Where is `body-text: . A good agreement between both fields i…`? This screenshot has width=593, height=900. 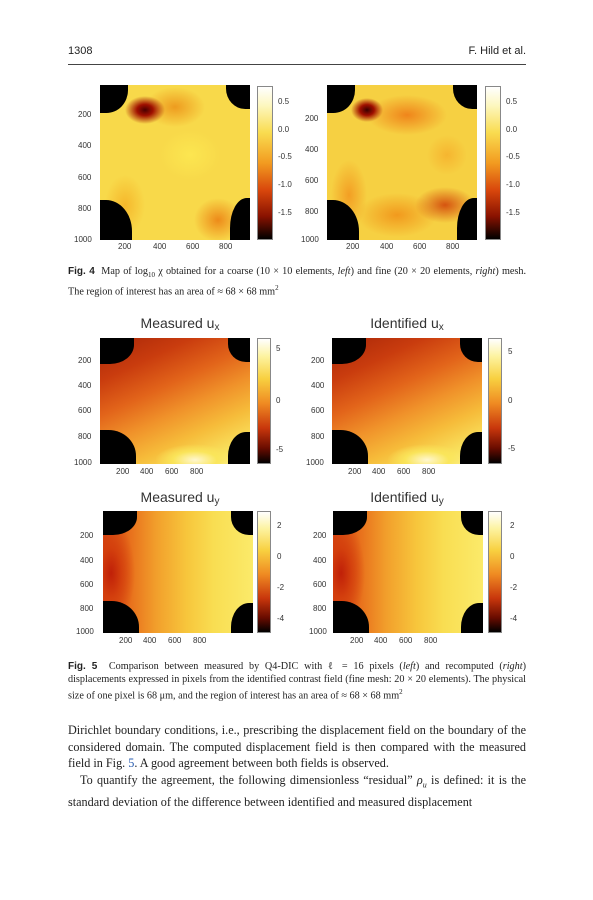 body-text: . A good agreement between both fields i… is located at coordinates (261, 763).